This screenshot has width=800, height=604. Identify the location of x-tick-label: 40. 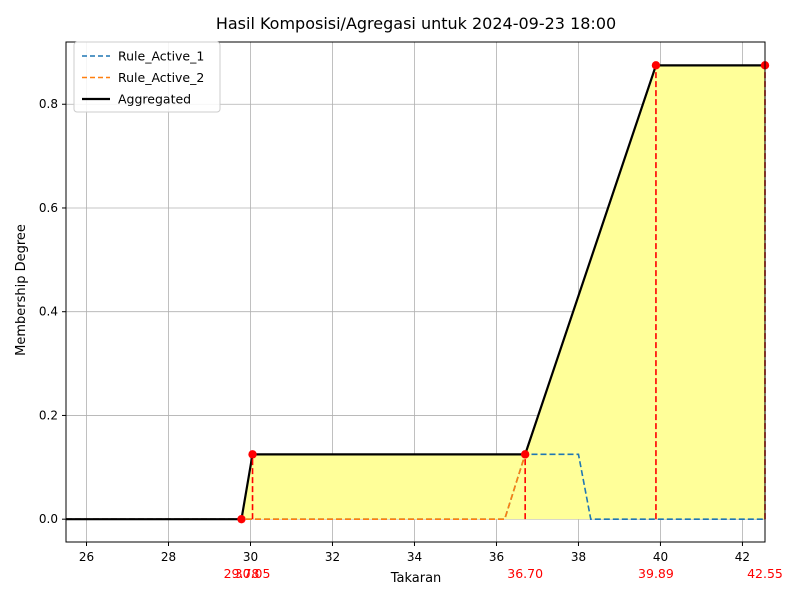
(660, 557).